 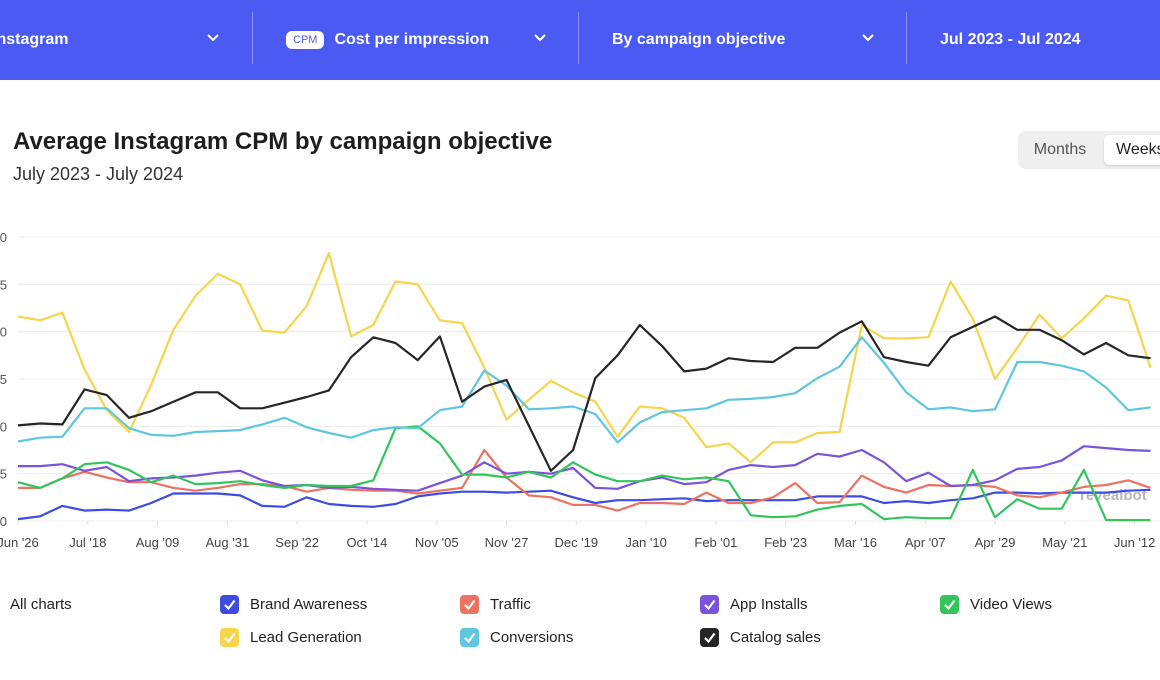 I want to click on y-tick-label: 5, so click(x=3, y=474).